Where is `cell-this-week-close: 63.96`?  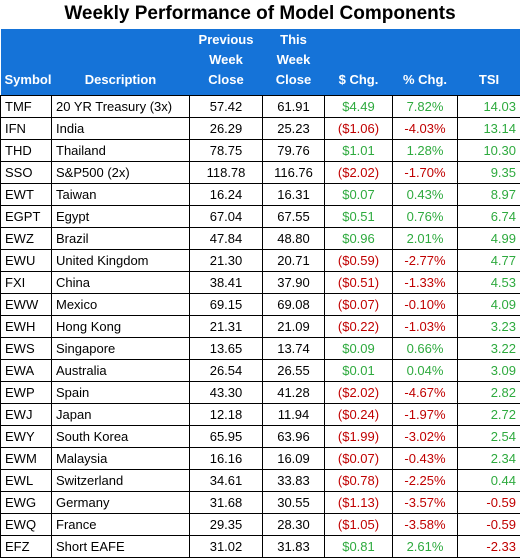 cell-this-week-close: 63.96 is located at coordinates (293, 436).